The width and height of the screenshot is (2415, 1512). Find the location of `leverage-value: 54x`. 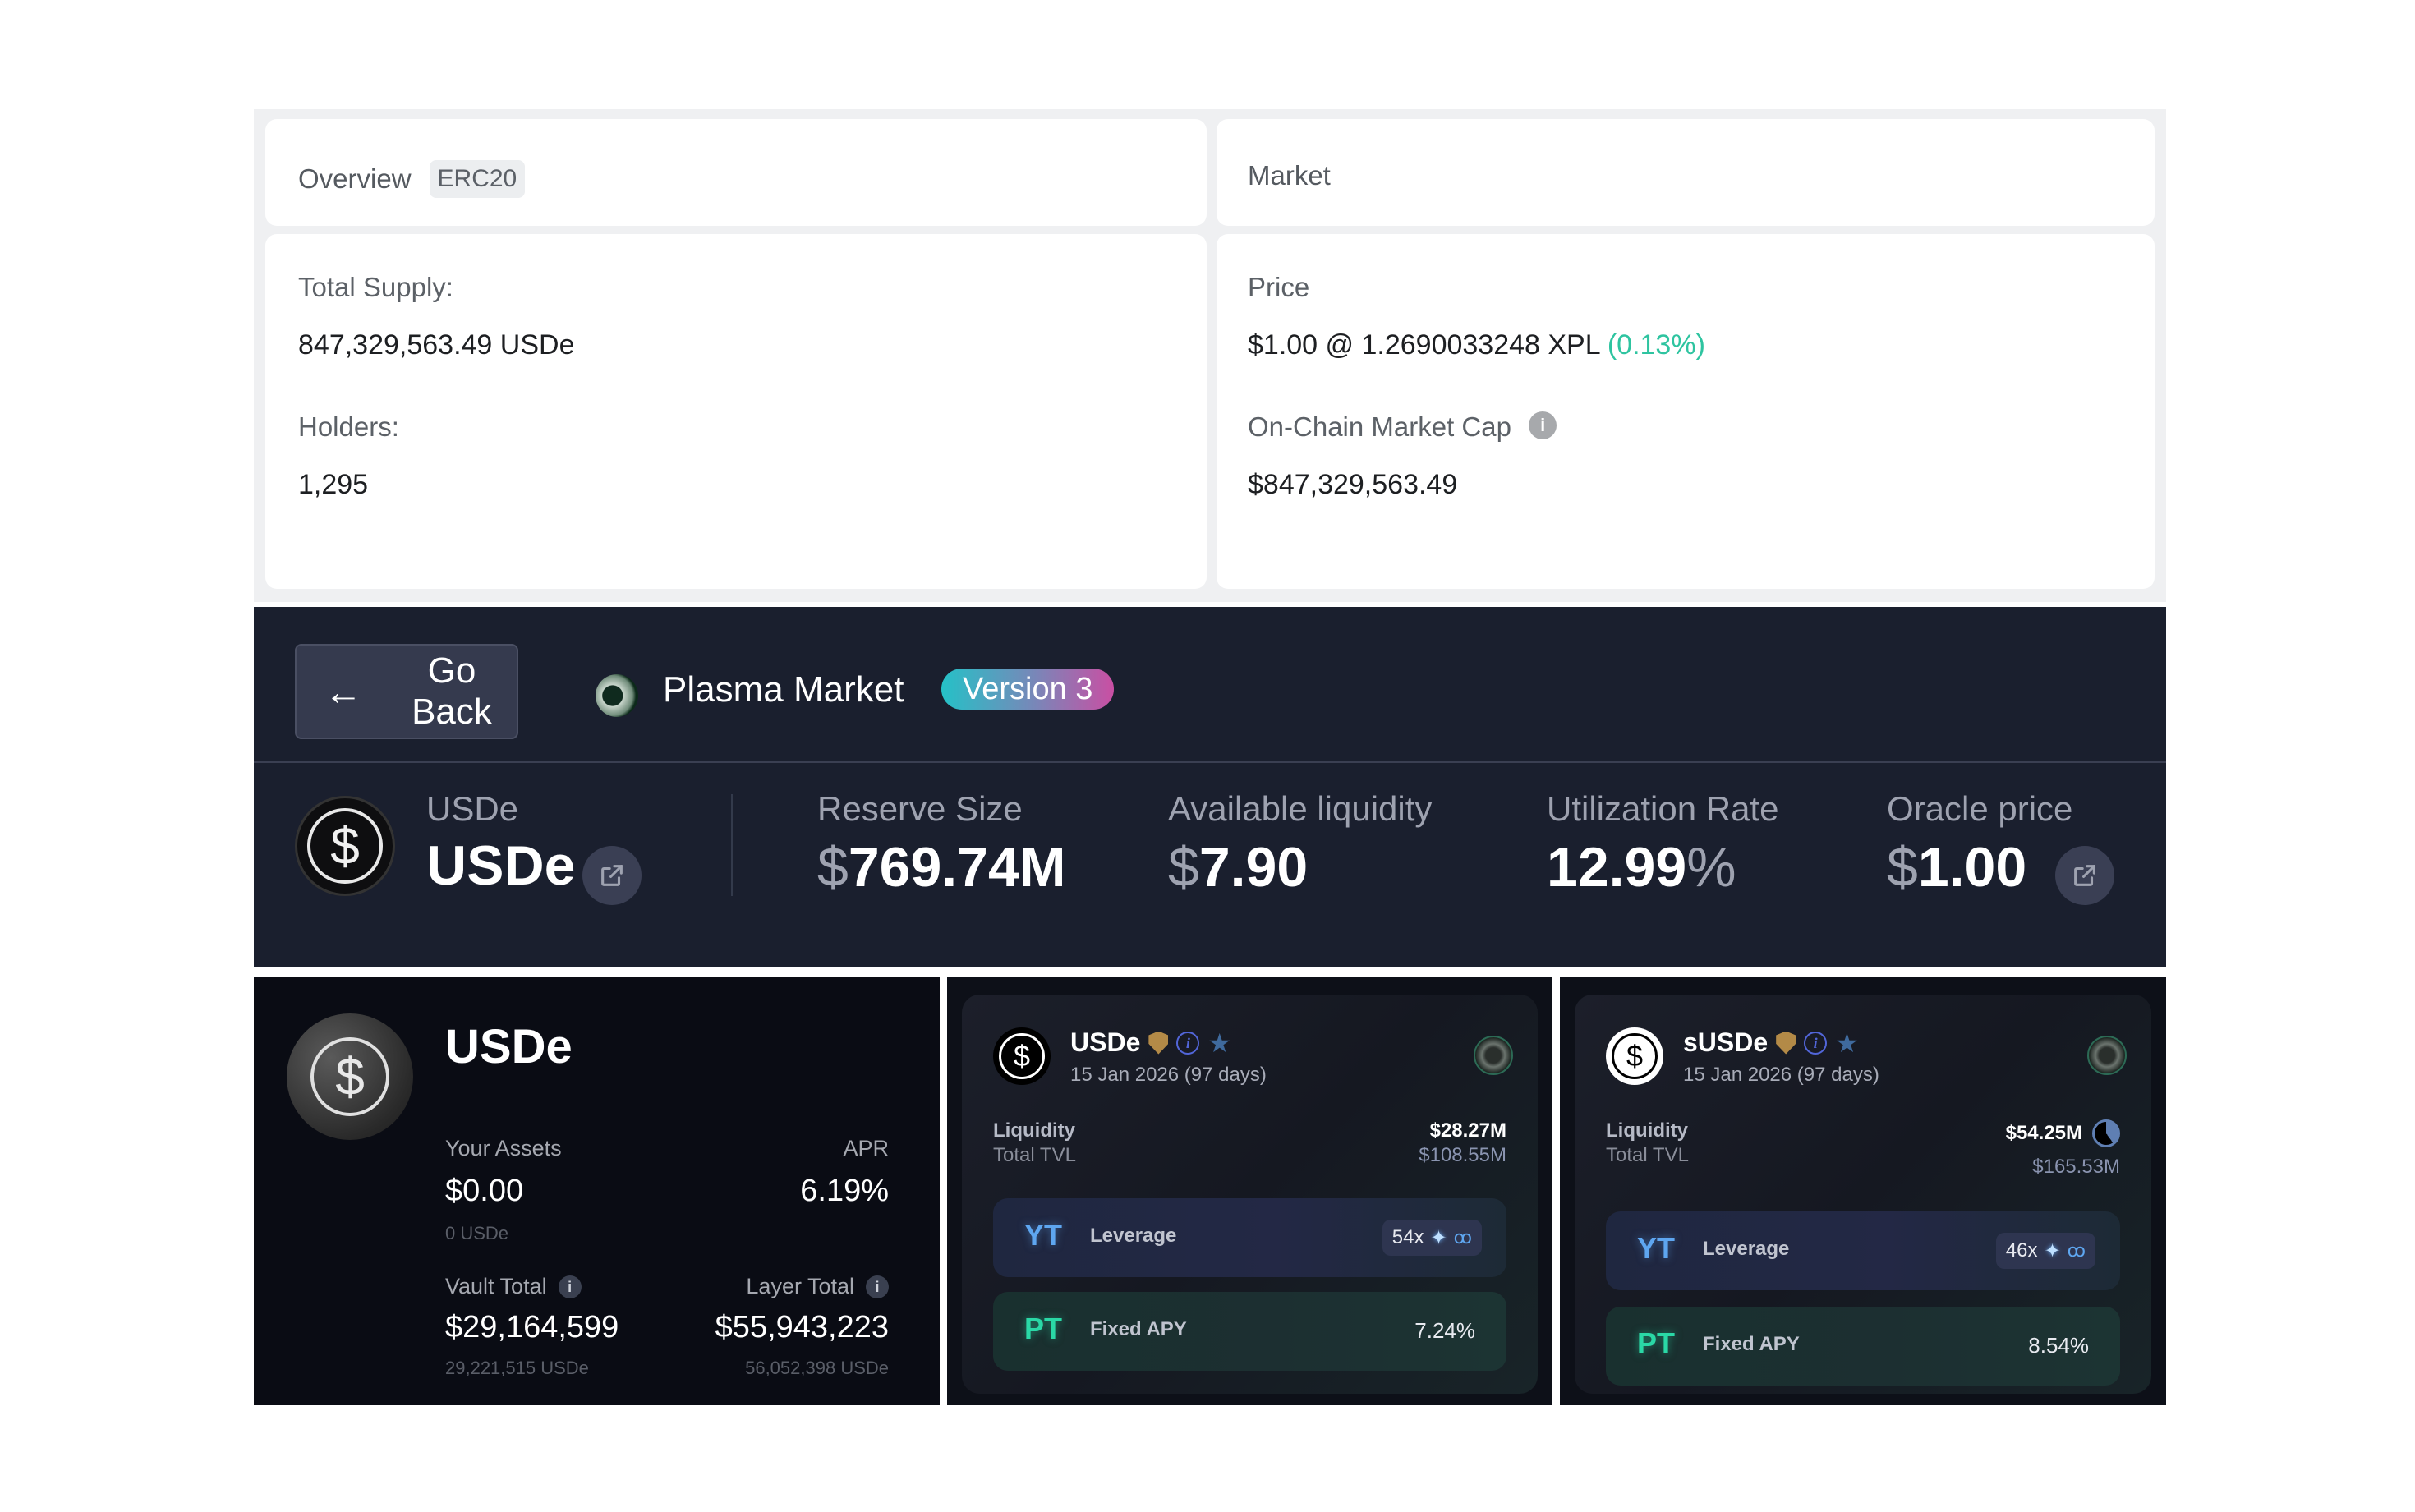

leverage-value: 54x is located at coordinates (1408, 1237).